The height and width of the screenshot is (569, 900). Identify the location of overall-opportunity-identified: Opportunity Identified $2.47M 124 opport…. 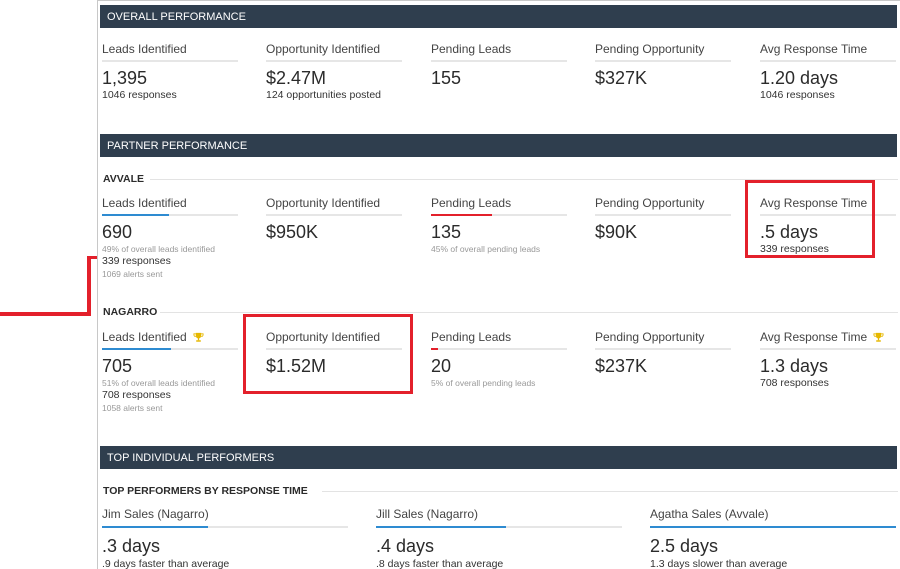
(334, 71).